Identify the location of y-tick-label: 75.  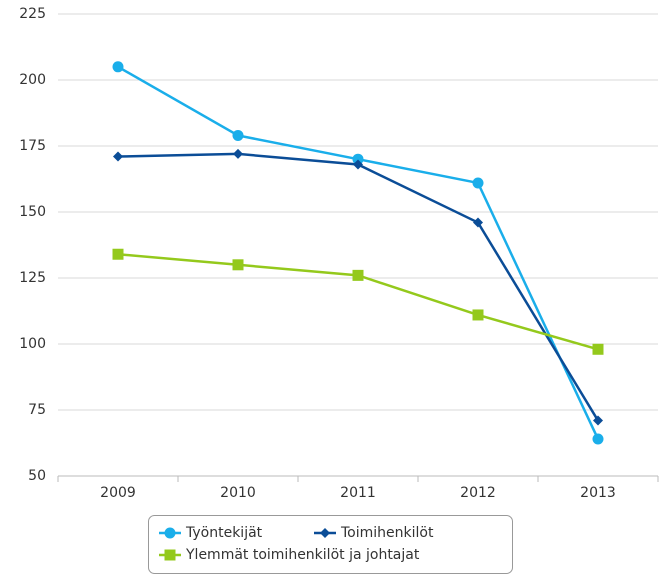
(37, 410).